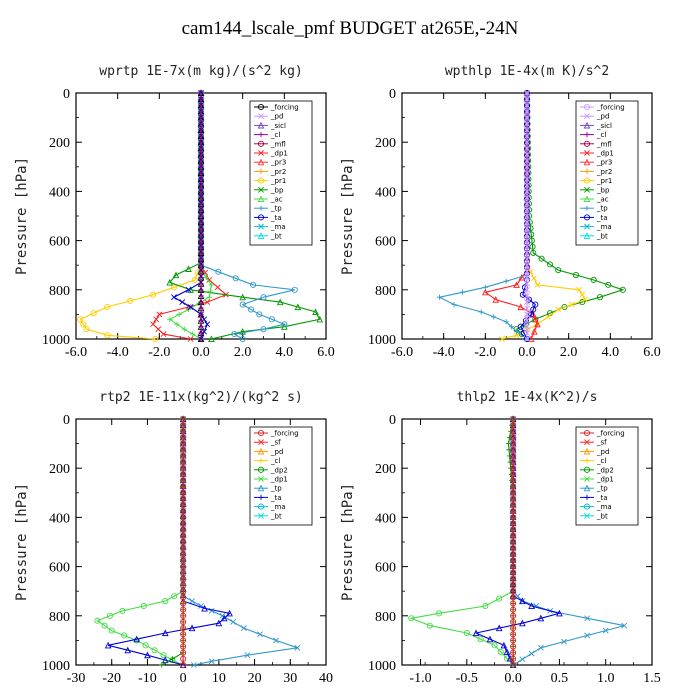  What do you see at coordinates (594, 199) in the screenshot?
I see `legend-item: _ac` at bounding box center [594, 199].